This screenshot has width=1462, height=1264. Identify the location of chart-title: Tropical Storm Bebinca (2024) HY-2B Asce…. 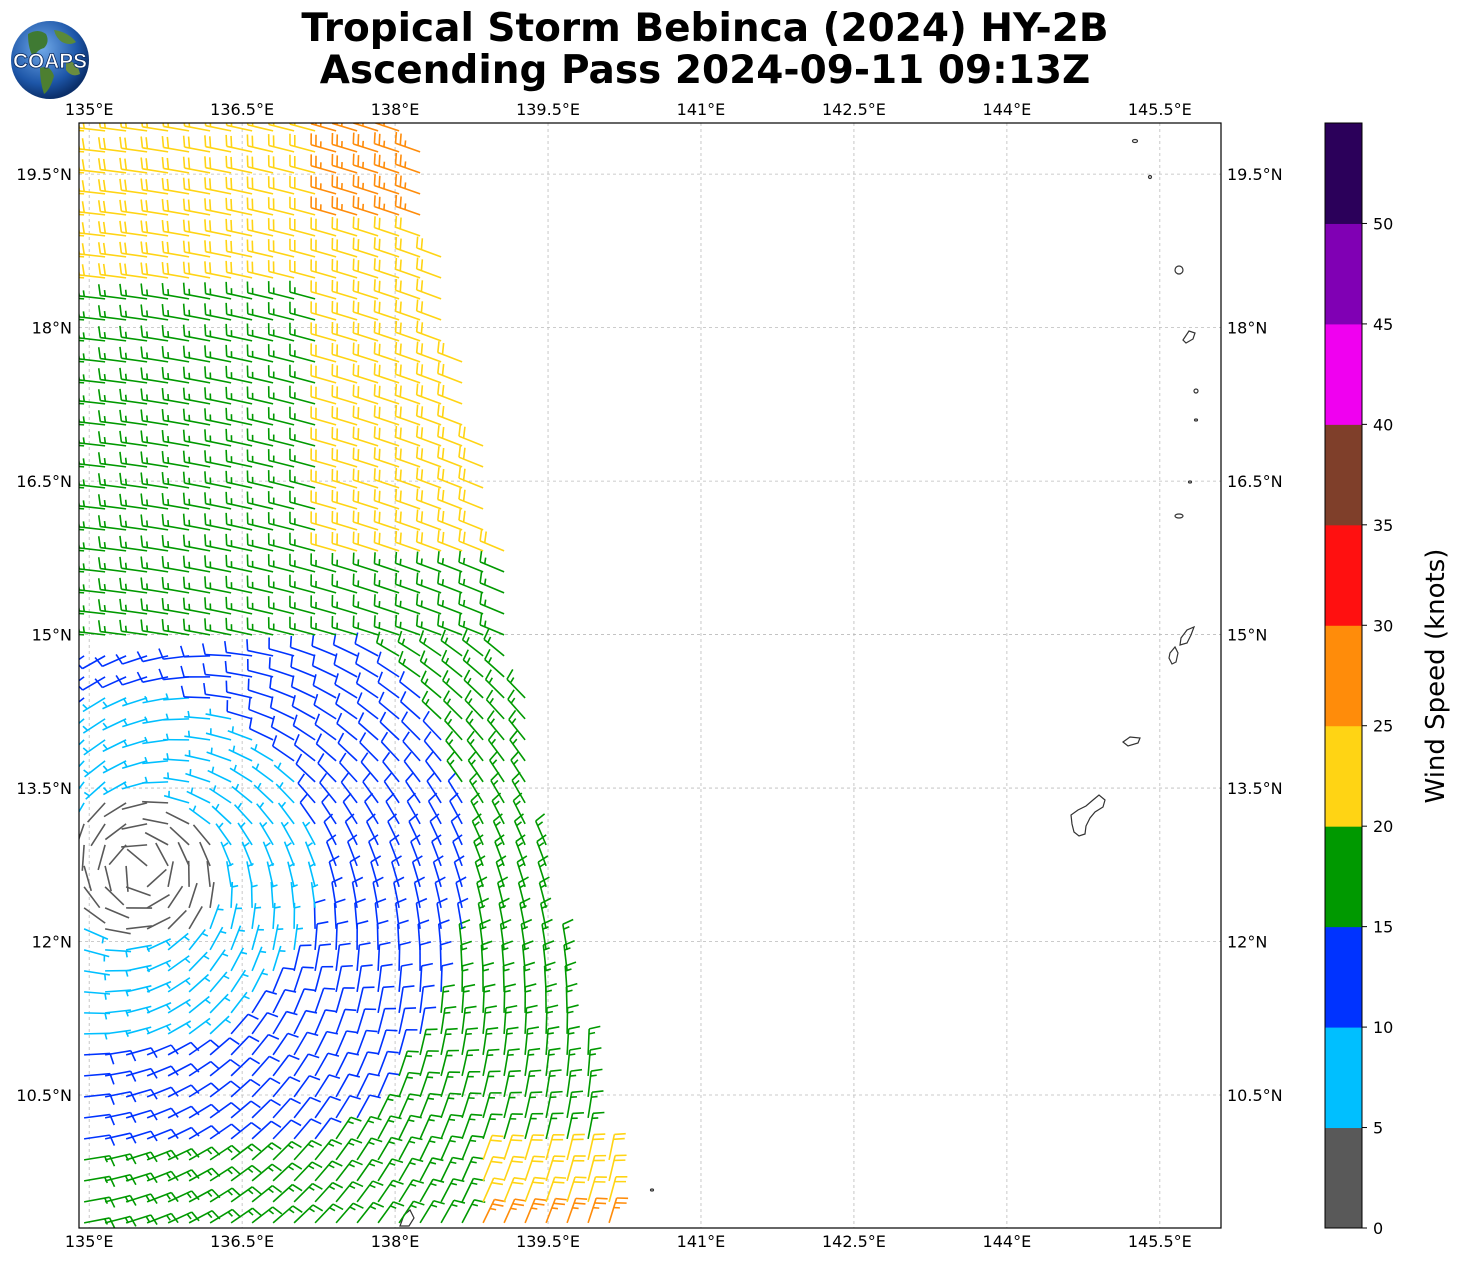
(705, 50).